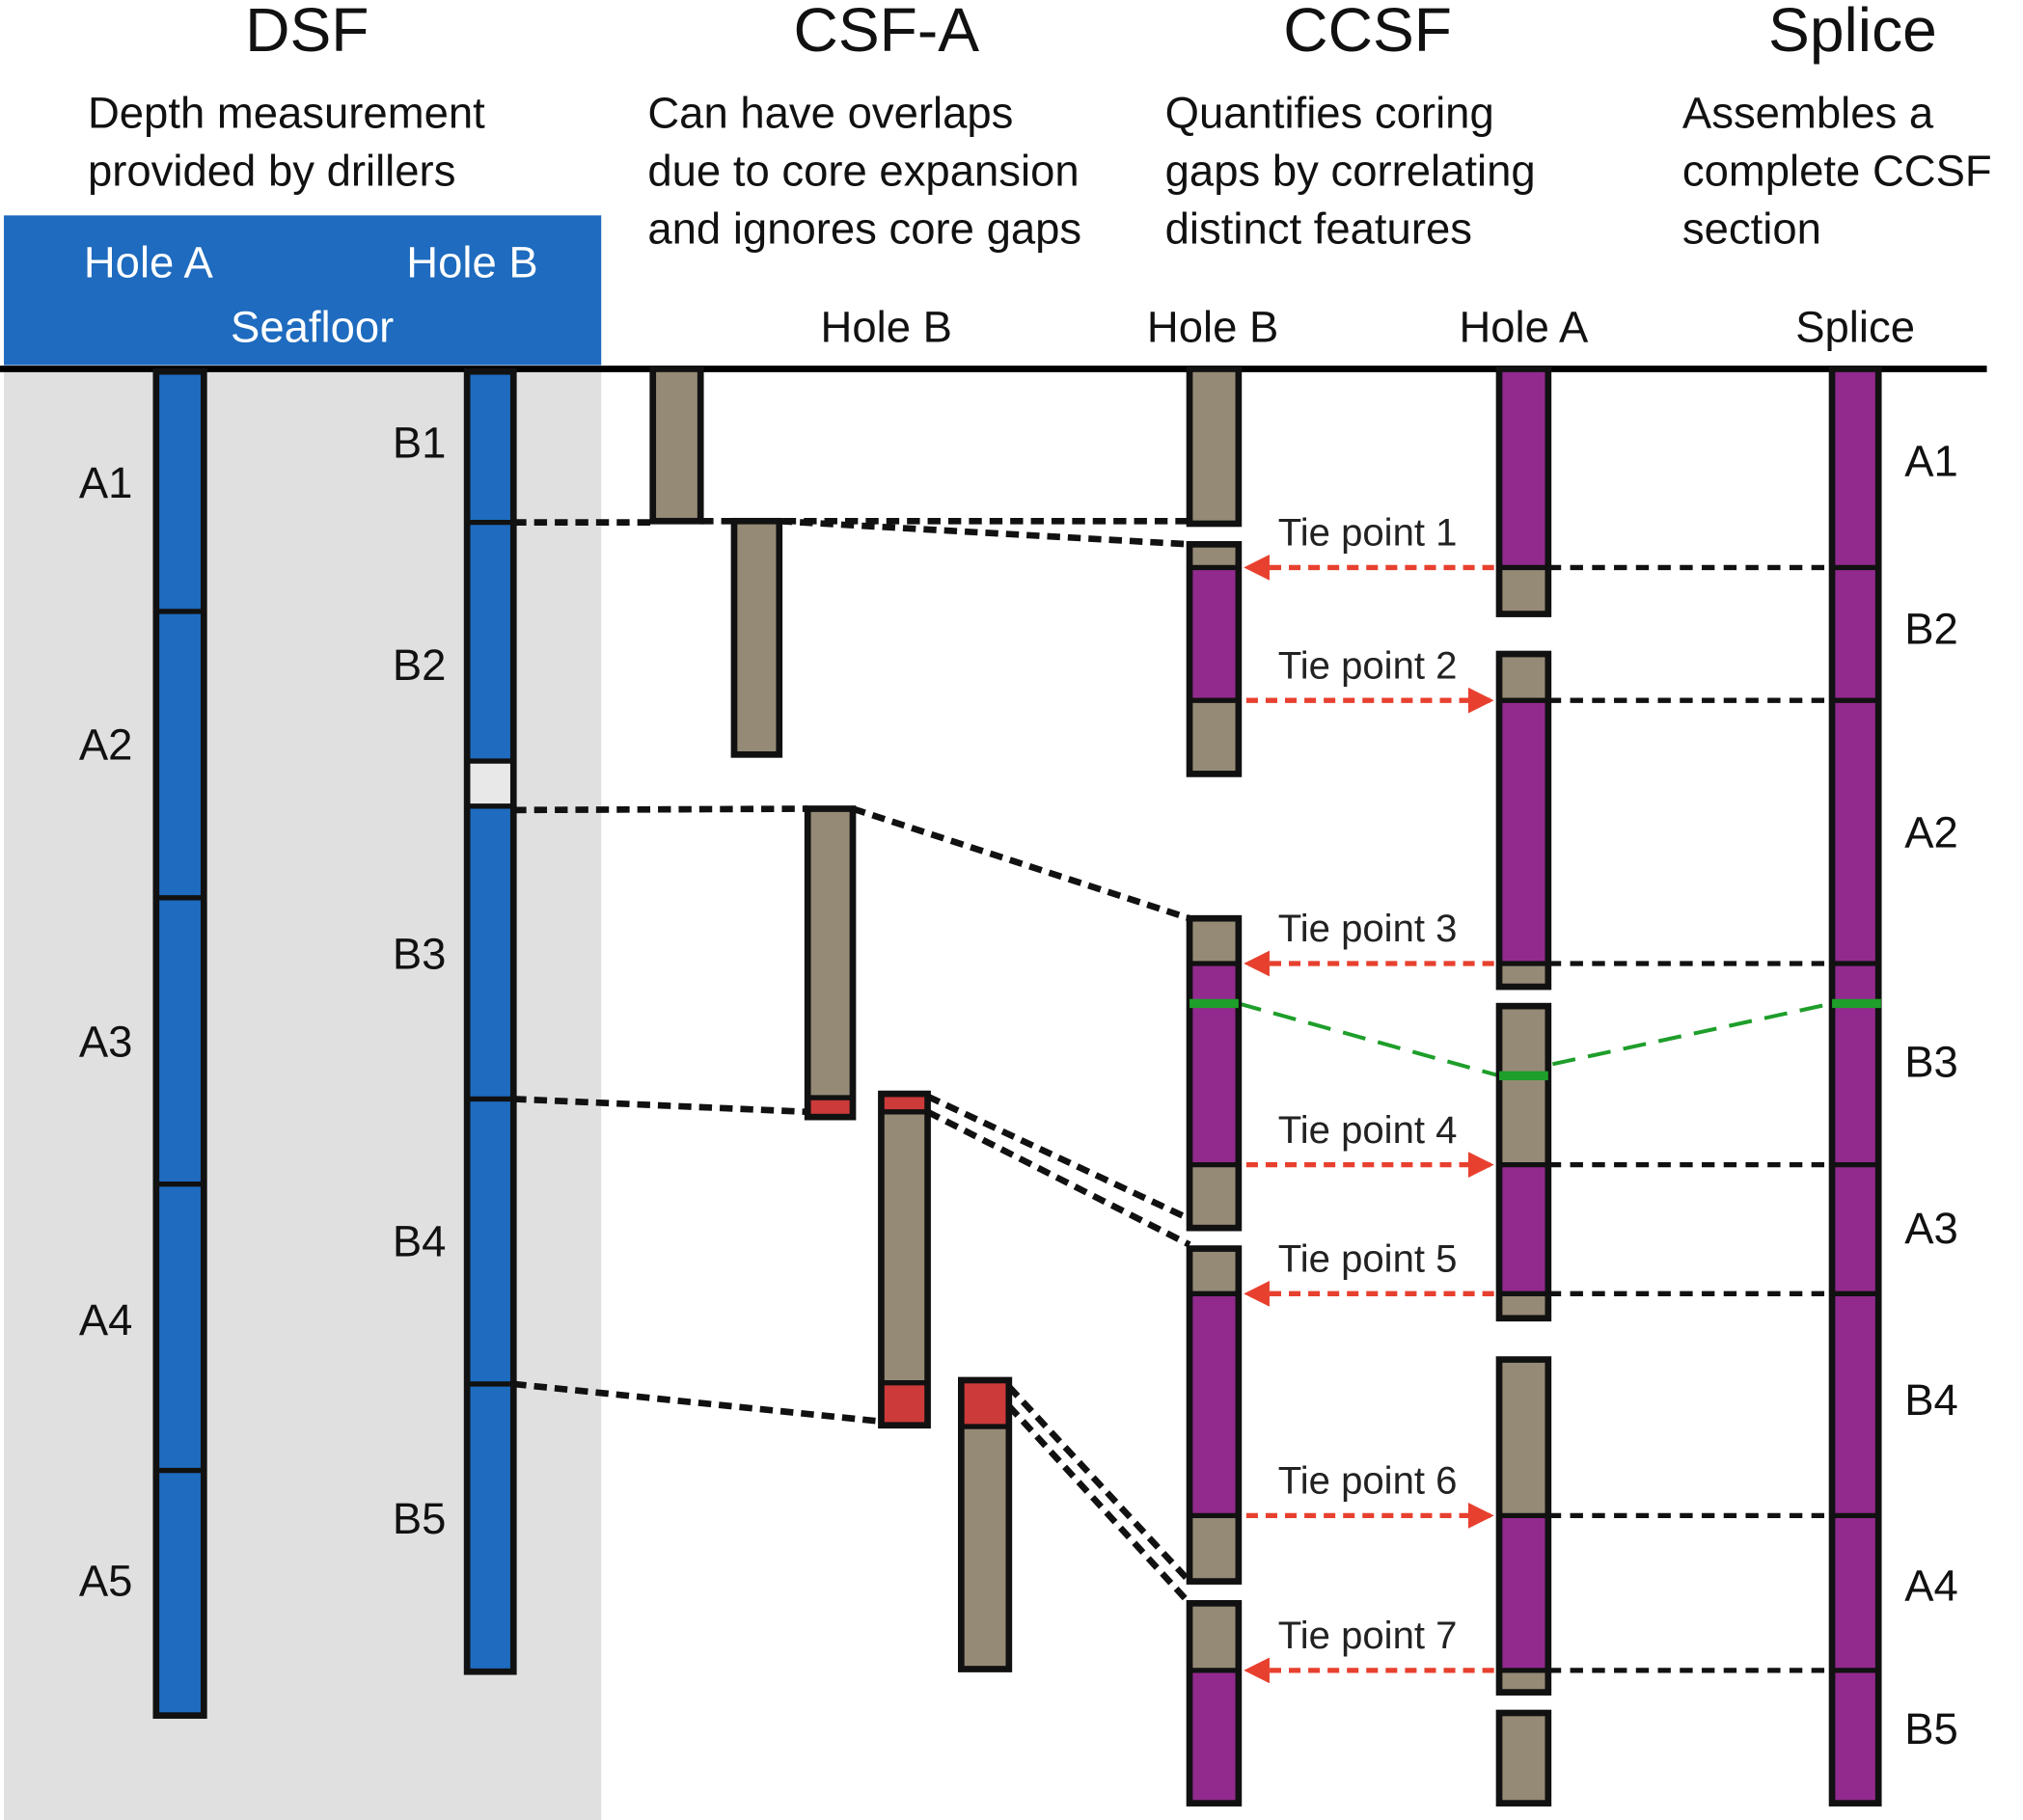  I want to click on tie-label: Tie point 1, so click(1368, 533).